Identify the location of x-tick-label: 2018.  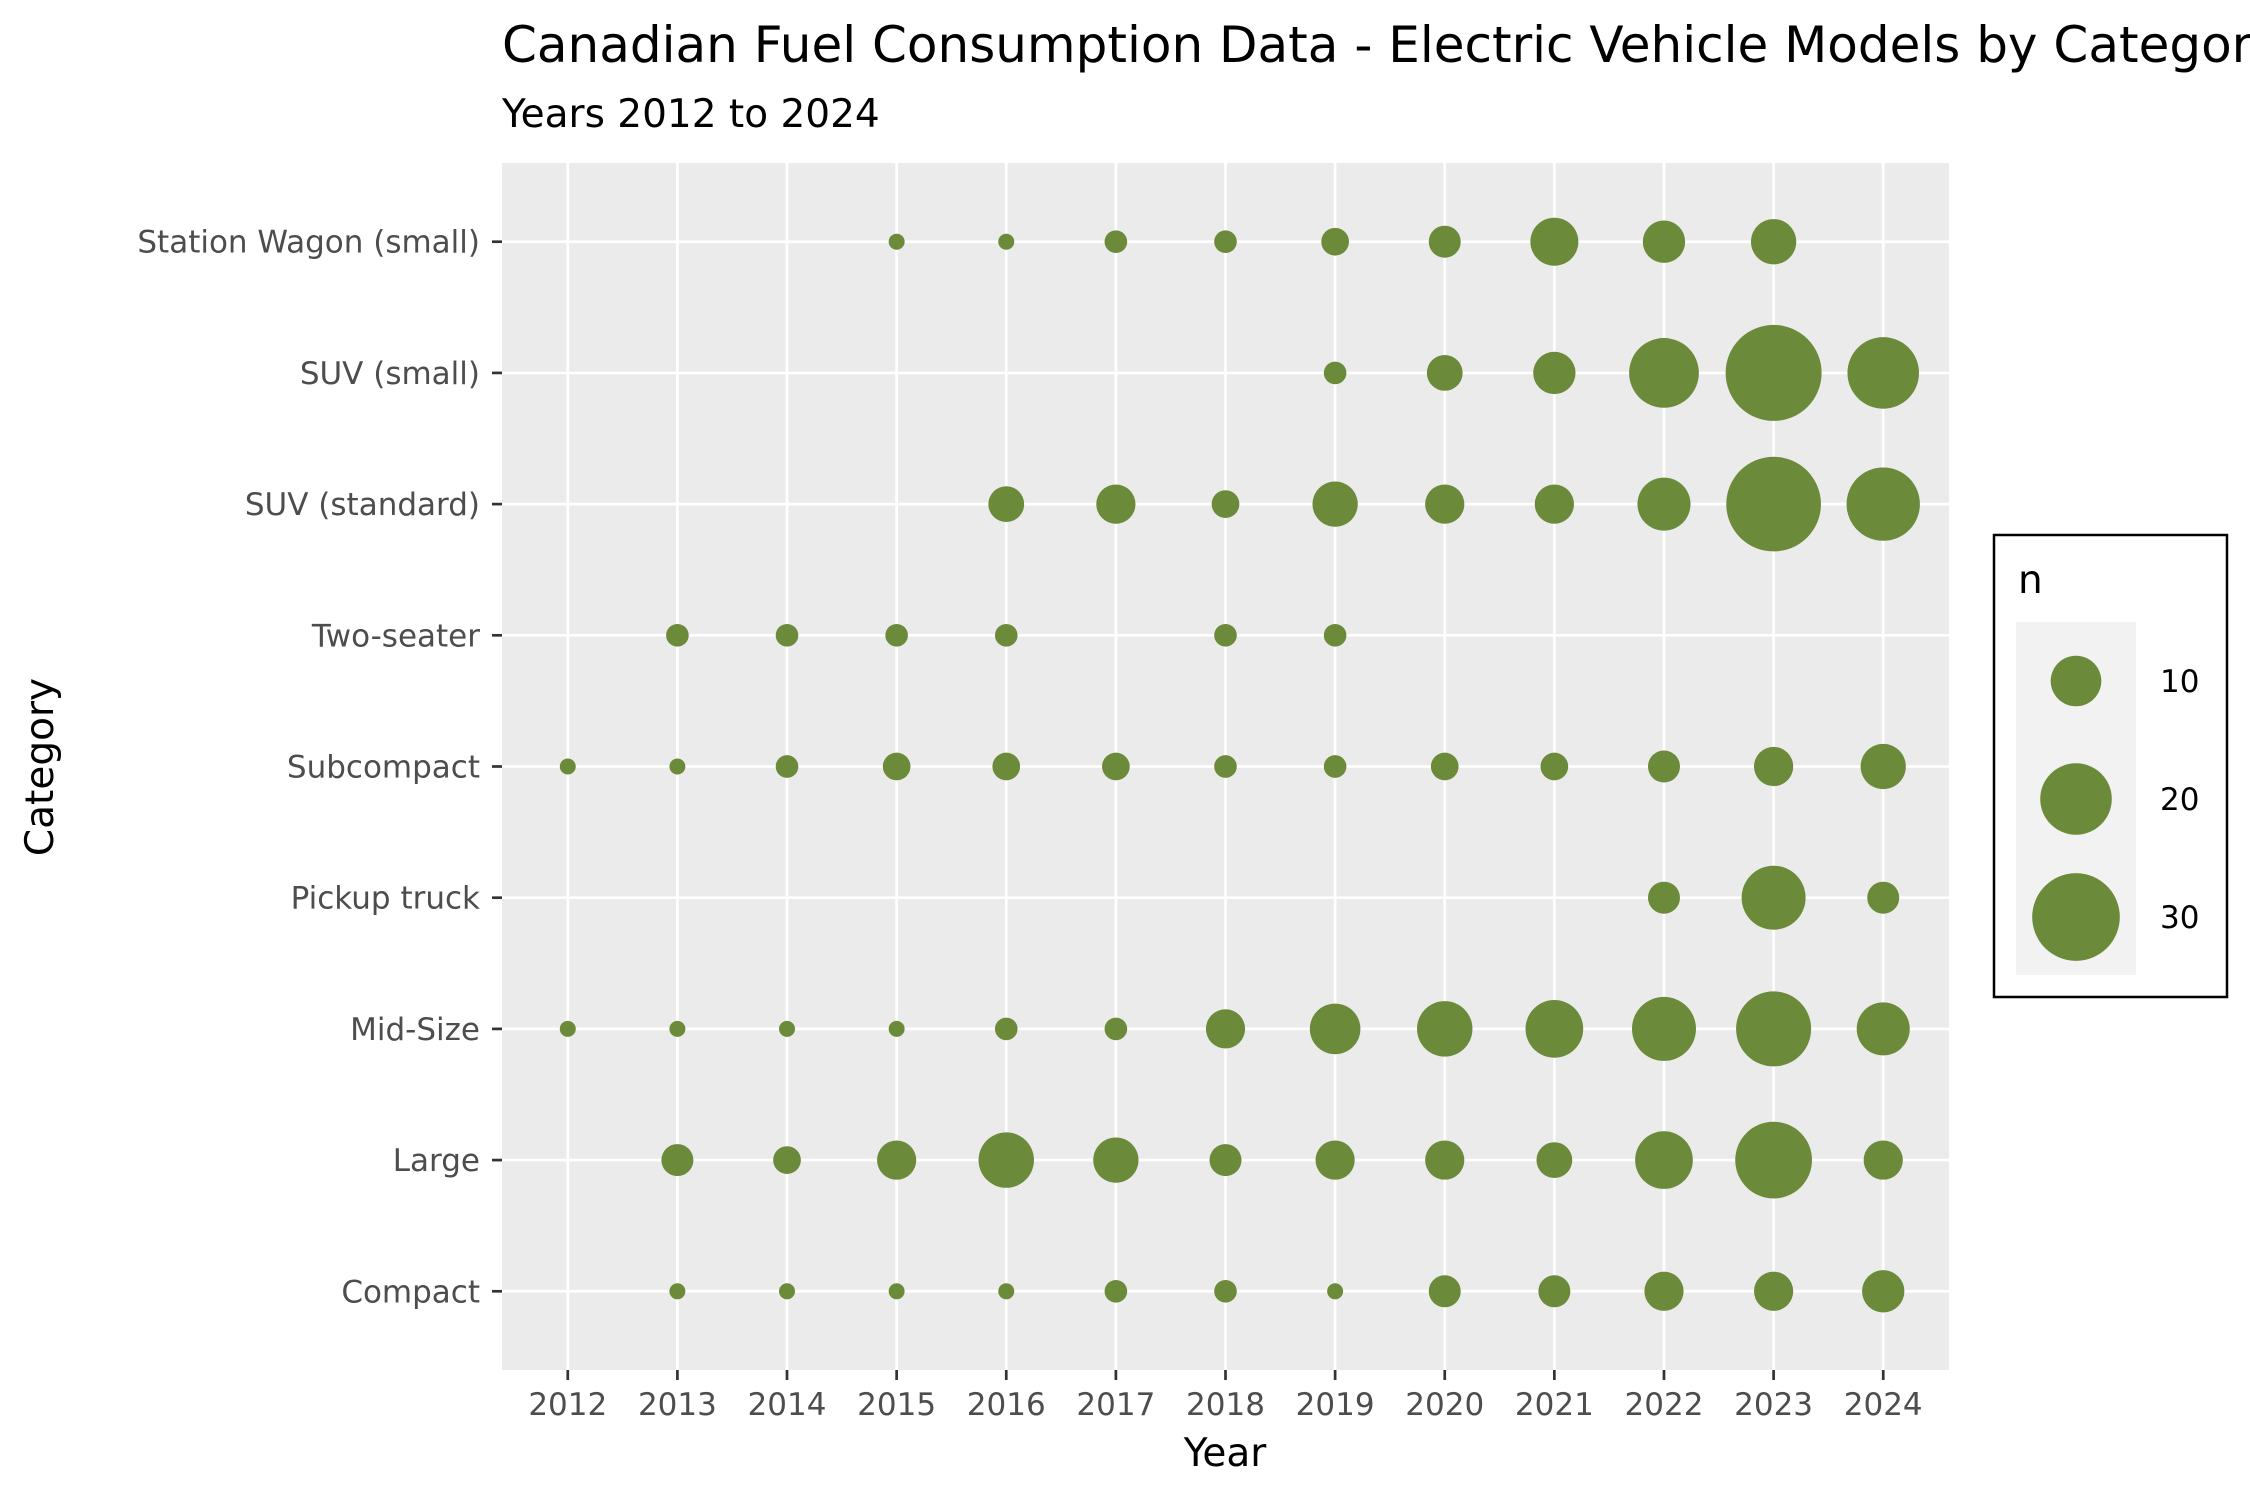
(1225, 1405).